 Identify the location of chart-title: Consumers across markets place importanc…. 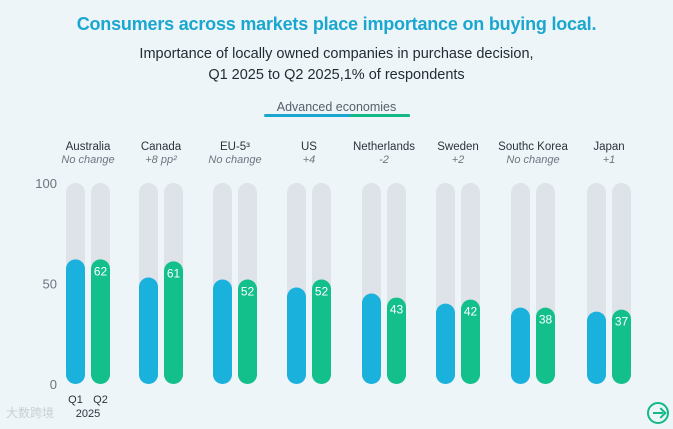
(336, 24).